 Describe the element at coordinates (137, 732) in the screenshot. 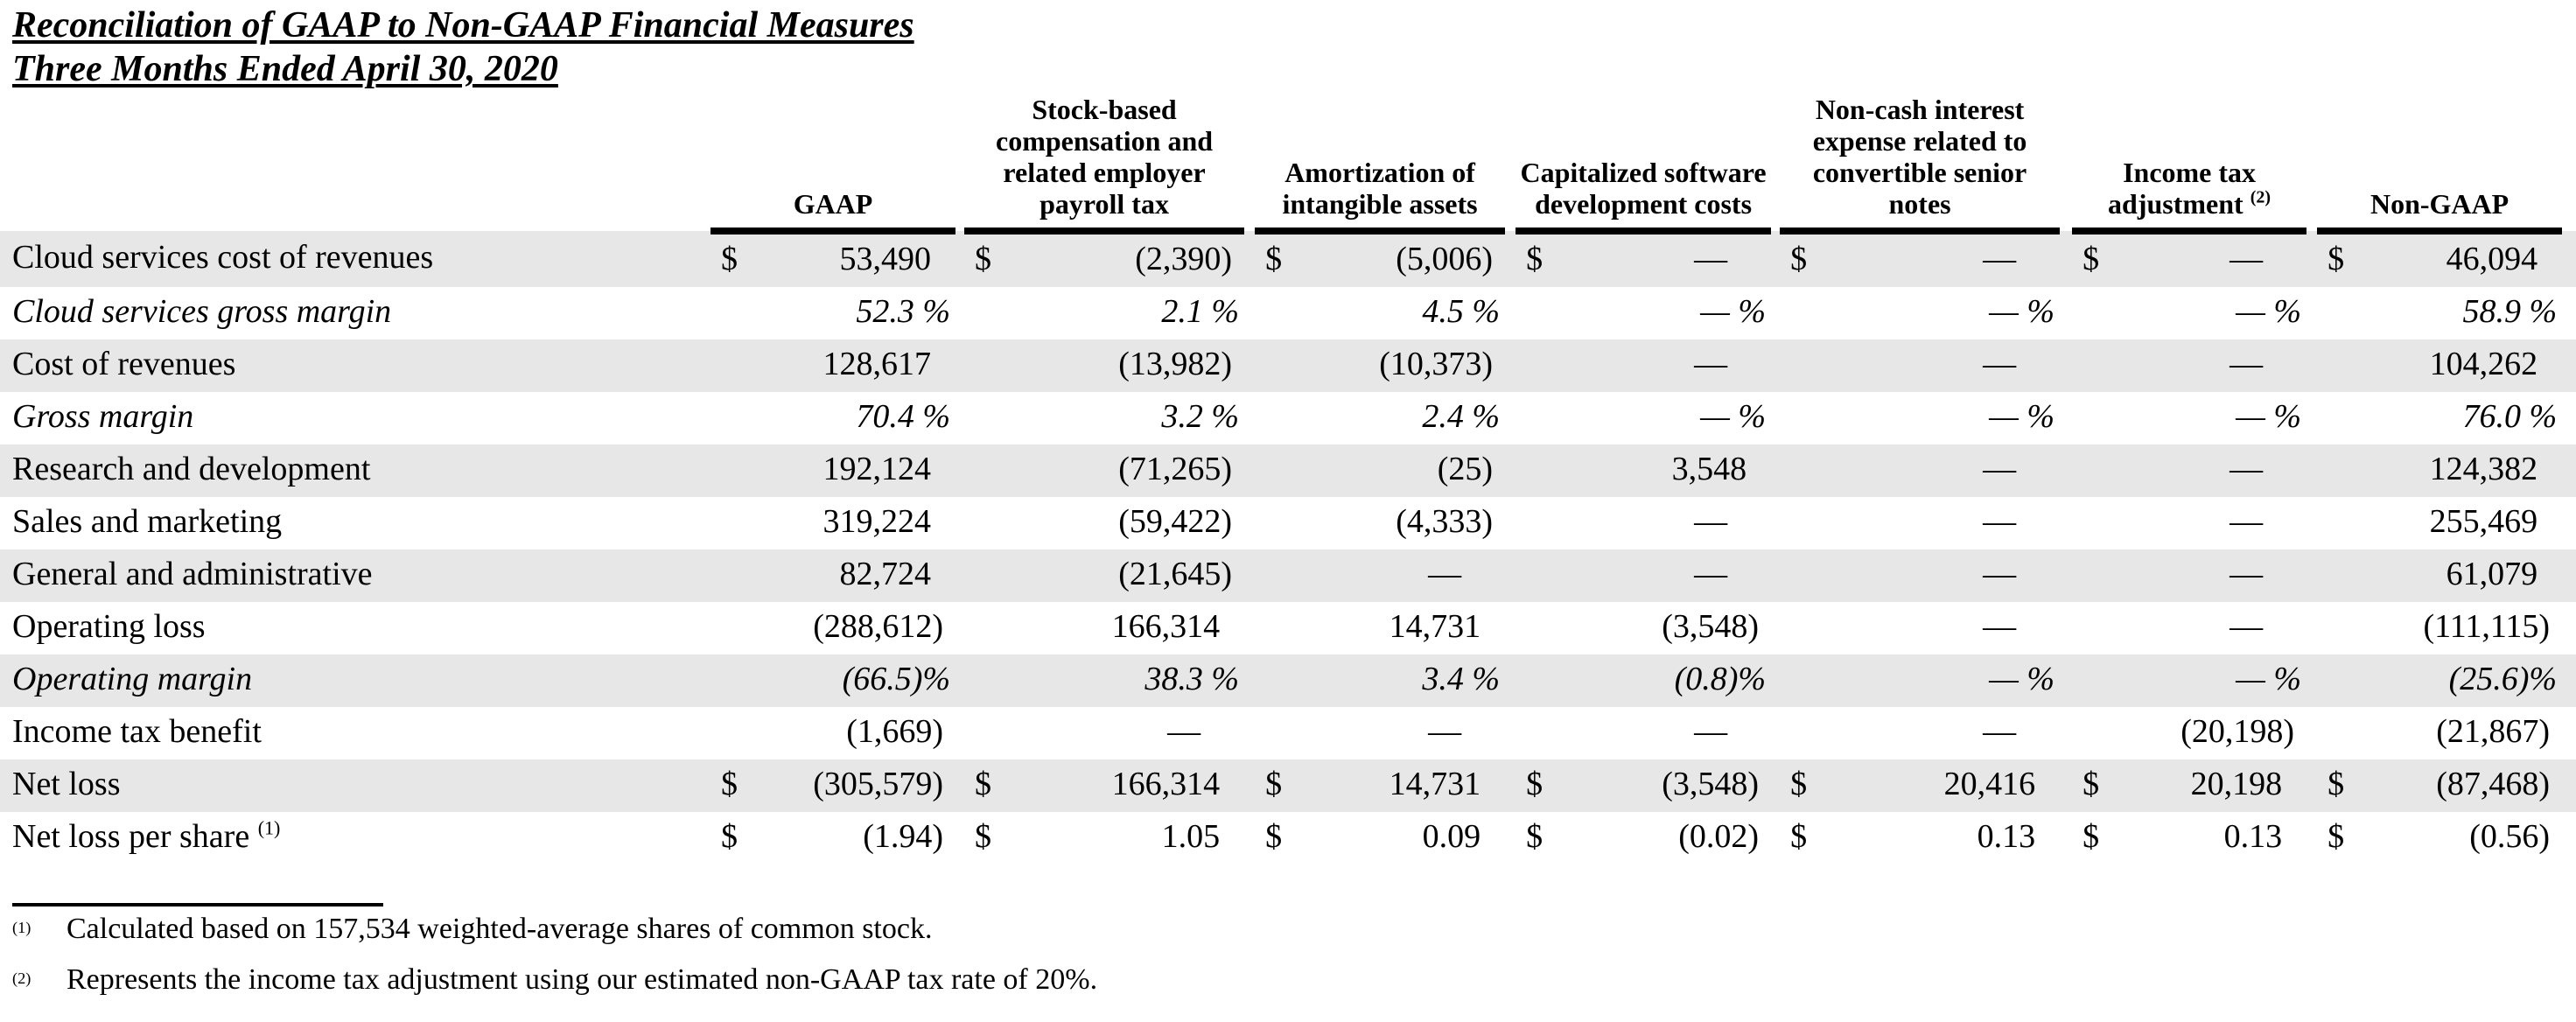

I see `row-label-text: Income tax benefit` at that location.